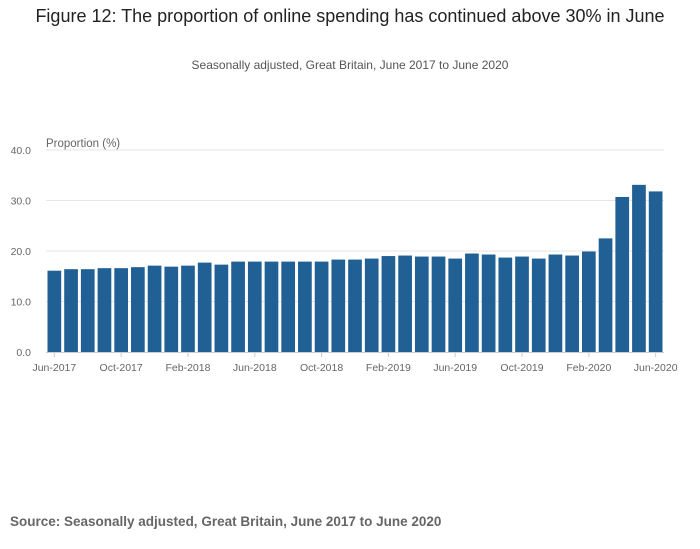  Describe the element at coordinates (522, 304) in the screenshot. I see `bar-oct-2019` at that location.